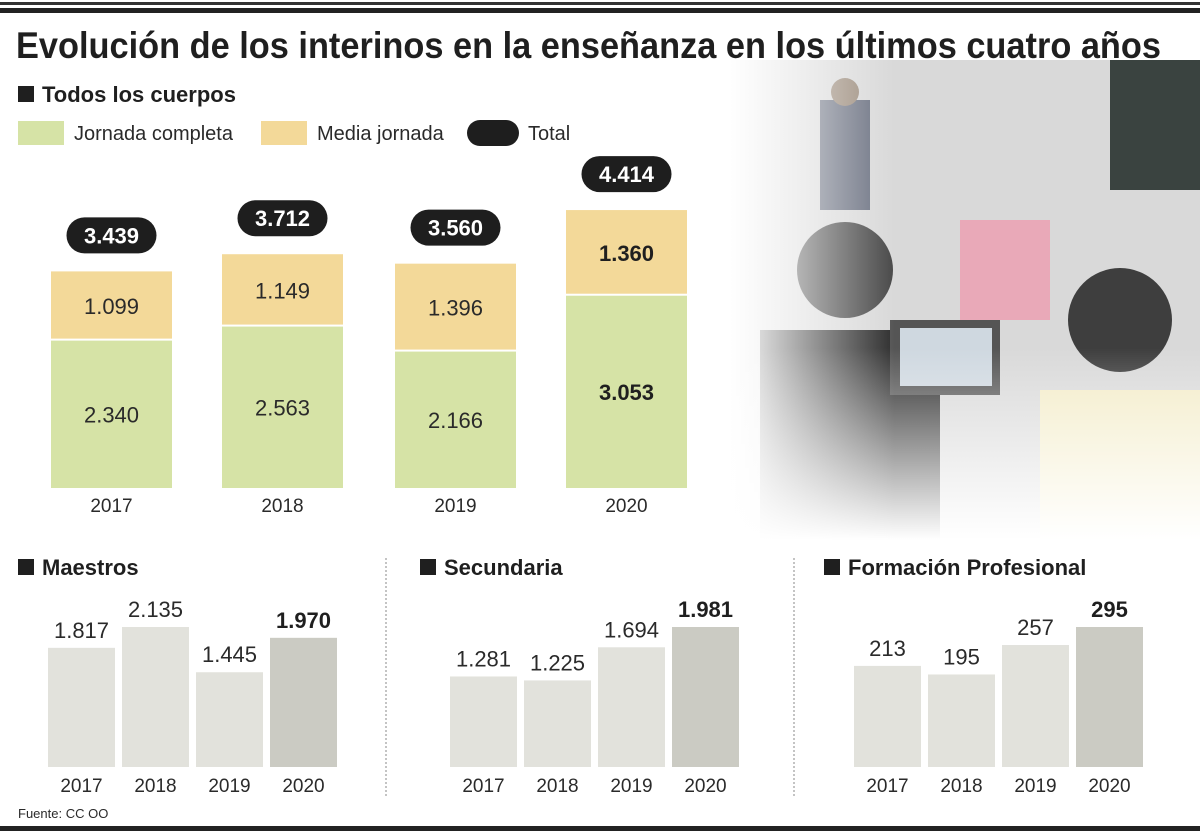  What do you see at coordinates (381, 134) in the screenshot?
I see `legend-label-media-jornada: Media jornada` at bounding box center [381, 134].